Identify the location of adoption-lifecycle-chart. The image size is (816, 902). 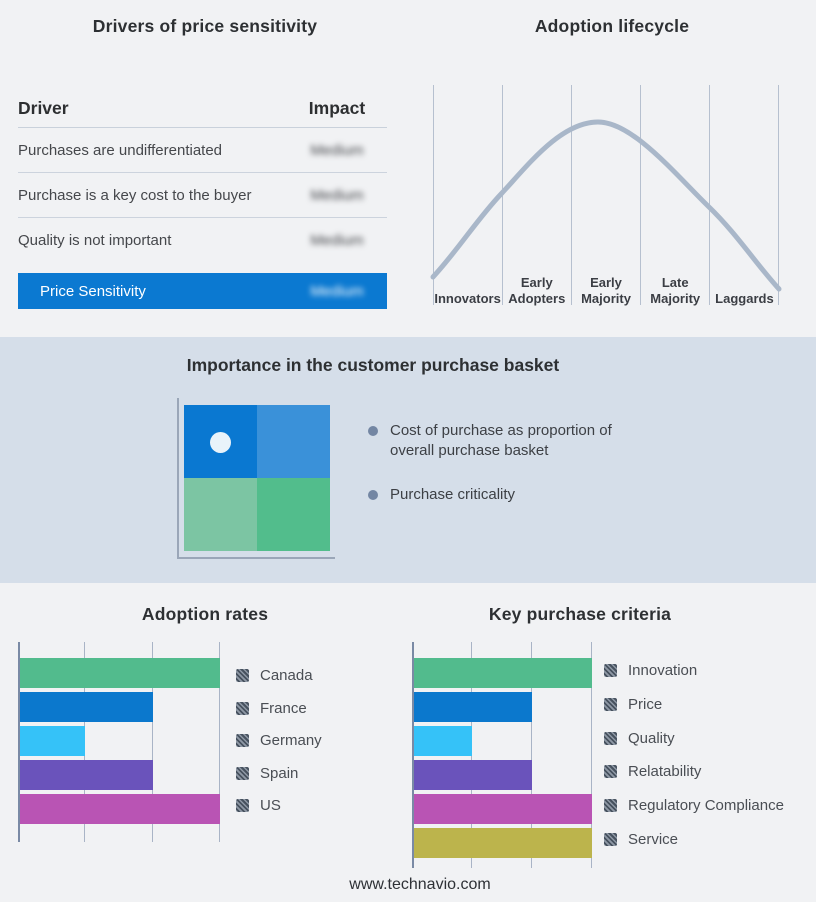
(606, 195).